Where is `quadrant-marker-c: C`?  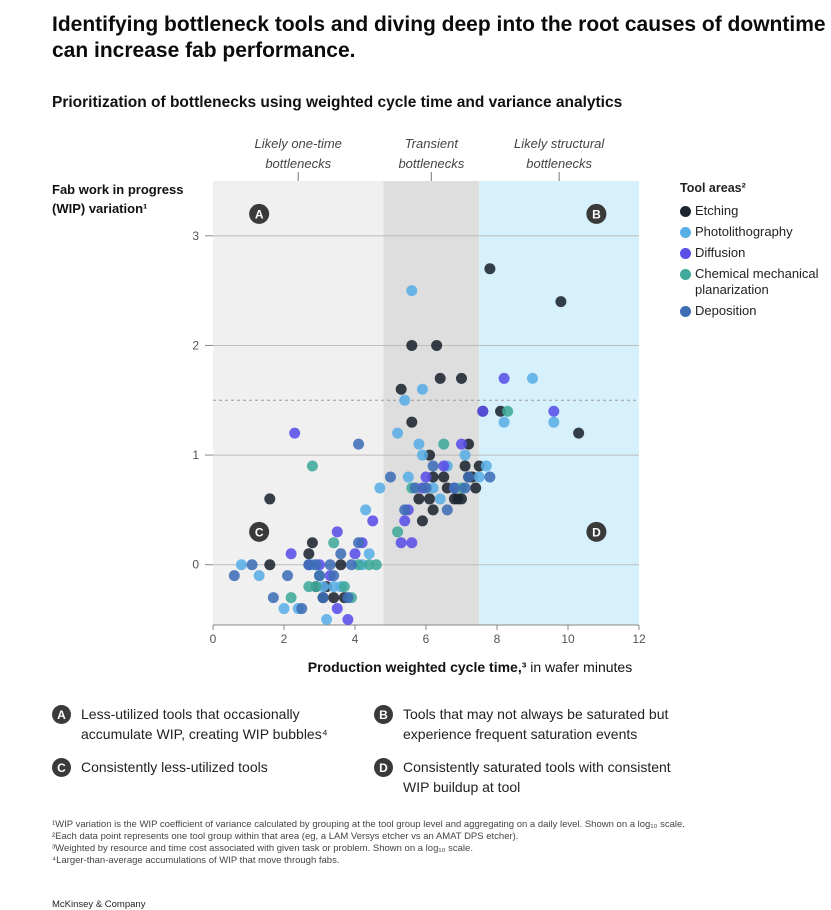
quadrant-marker-c: C is located at coordinates (259, 531).